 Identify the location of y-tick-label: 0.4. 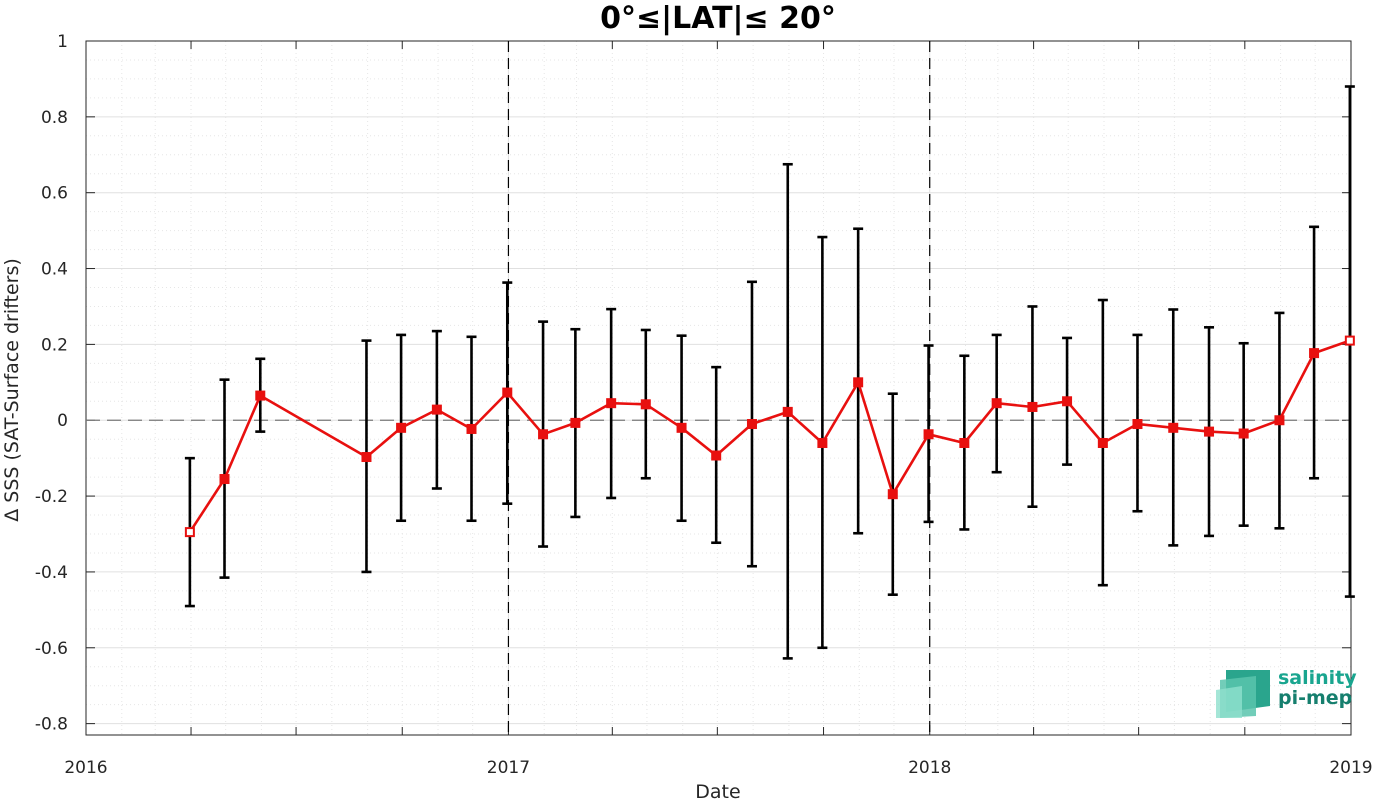
(54, 270).